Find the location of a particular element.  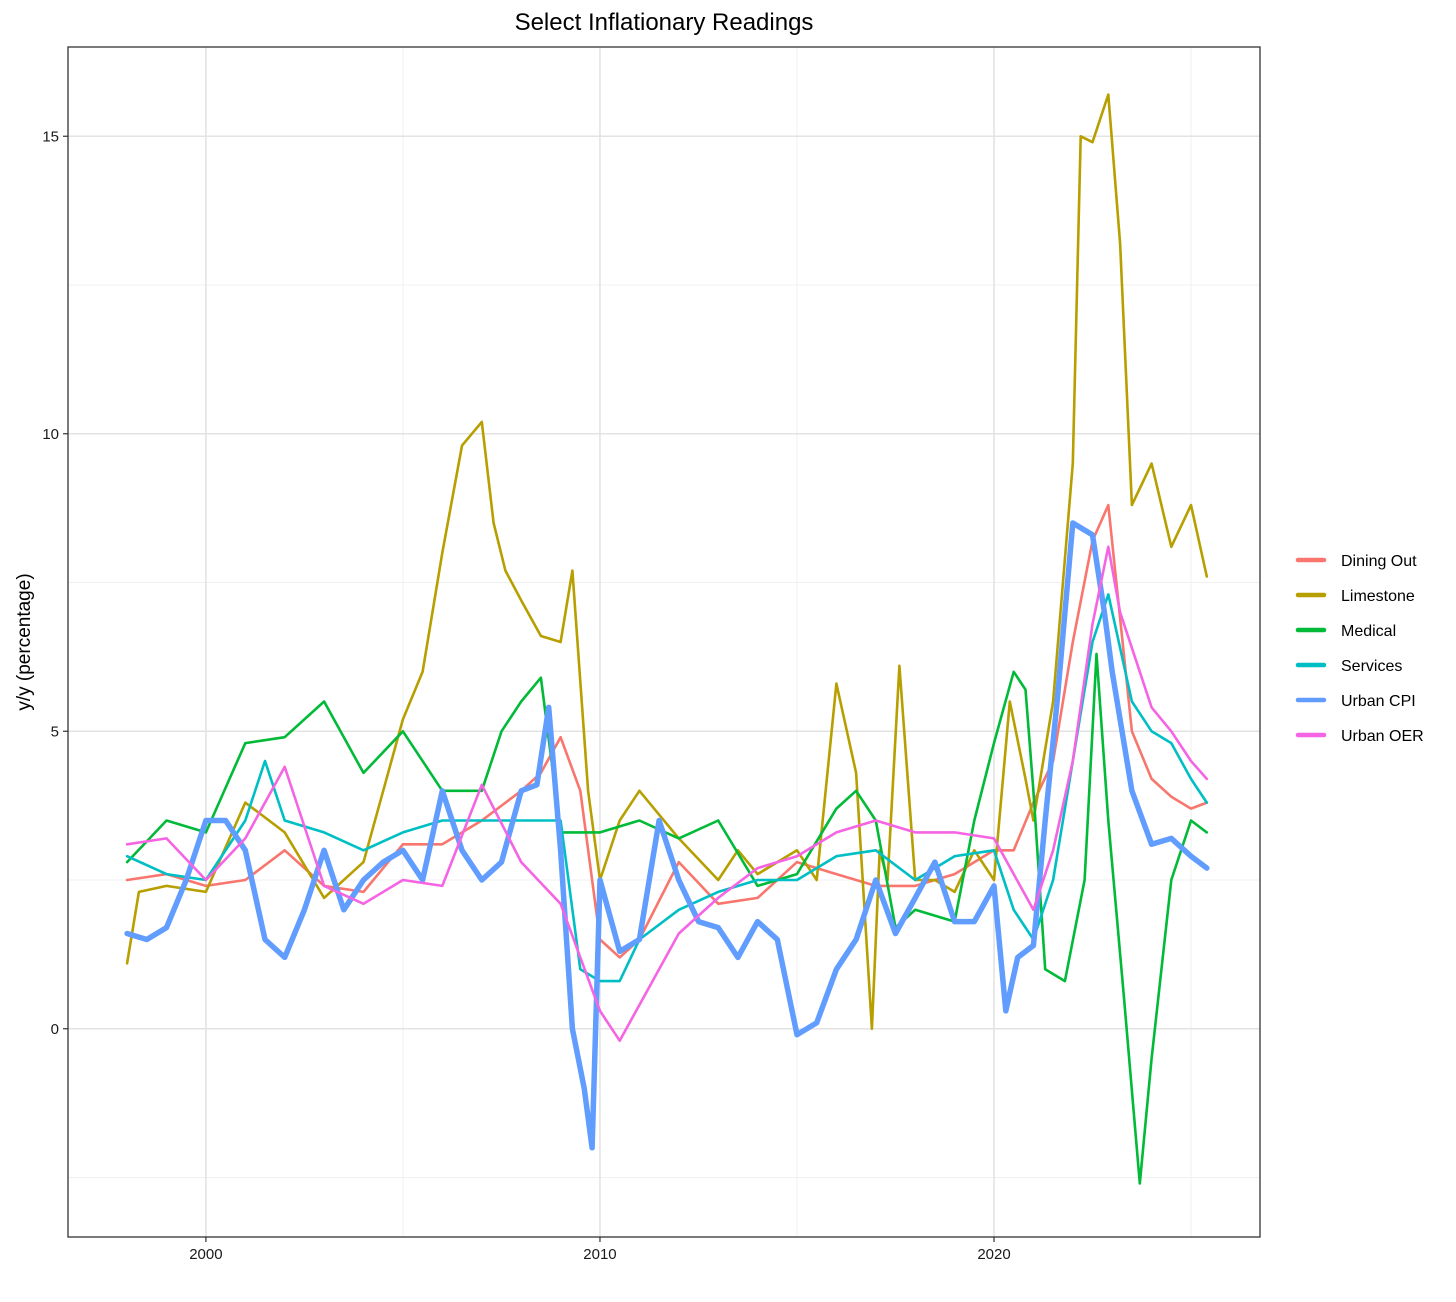

x-axis: 2000 2010 2020 is located at coordinates (600, 1250).